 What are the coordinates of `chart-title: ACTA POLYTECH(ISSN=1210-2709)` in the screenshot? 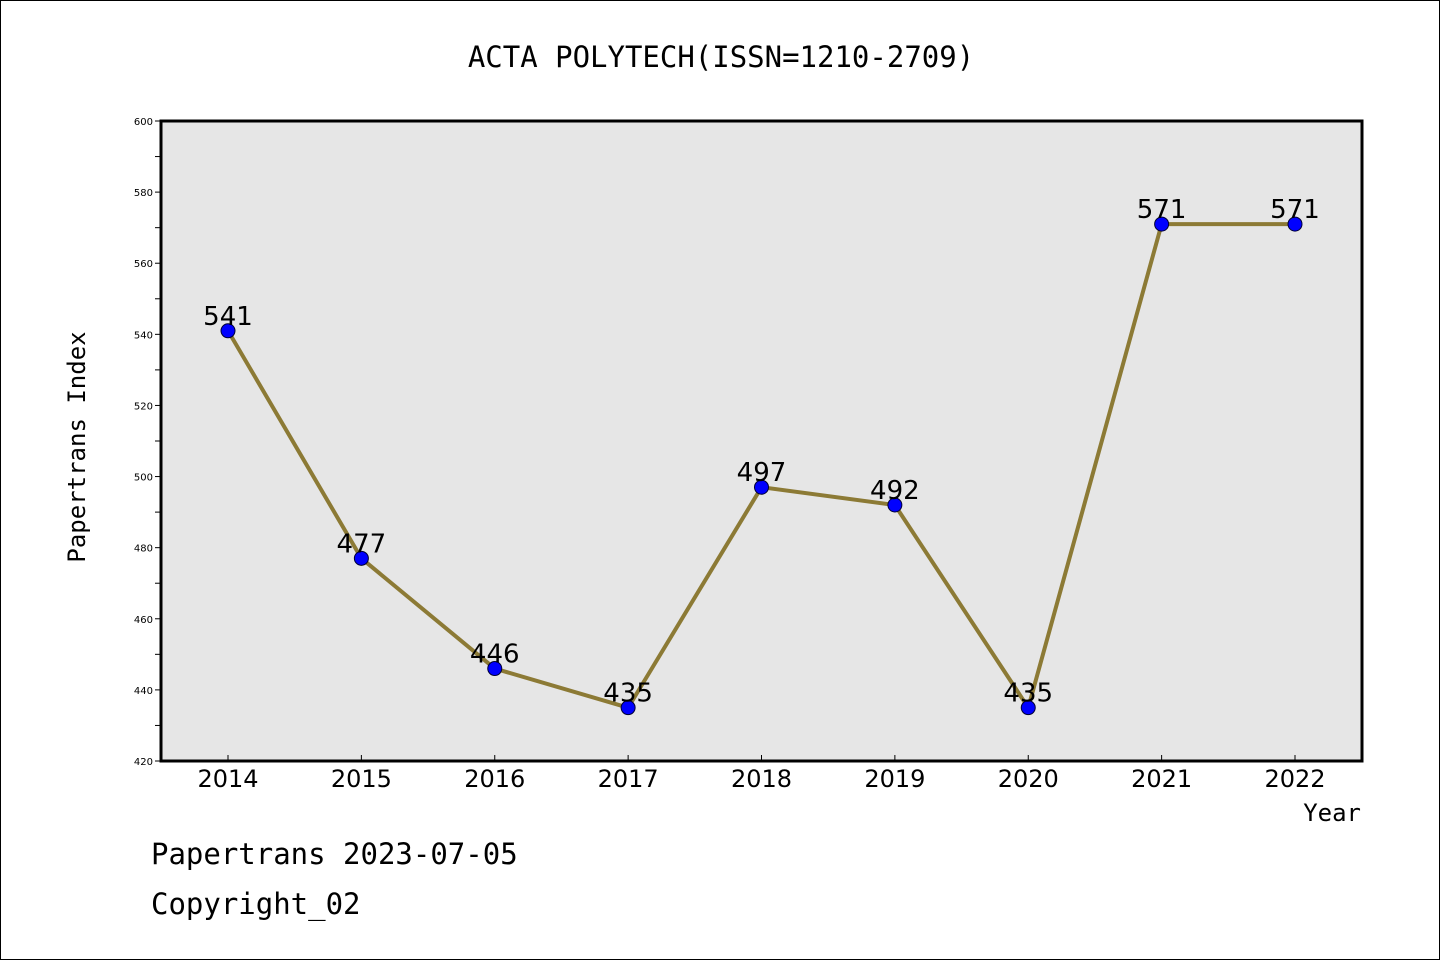 It's located at (721, 57).